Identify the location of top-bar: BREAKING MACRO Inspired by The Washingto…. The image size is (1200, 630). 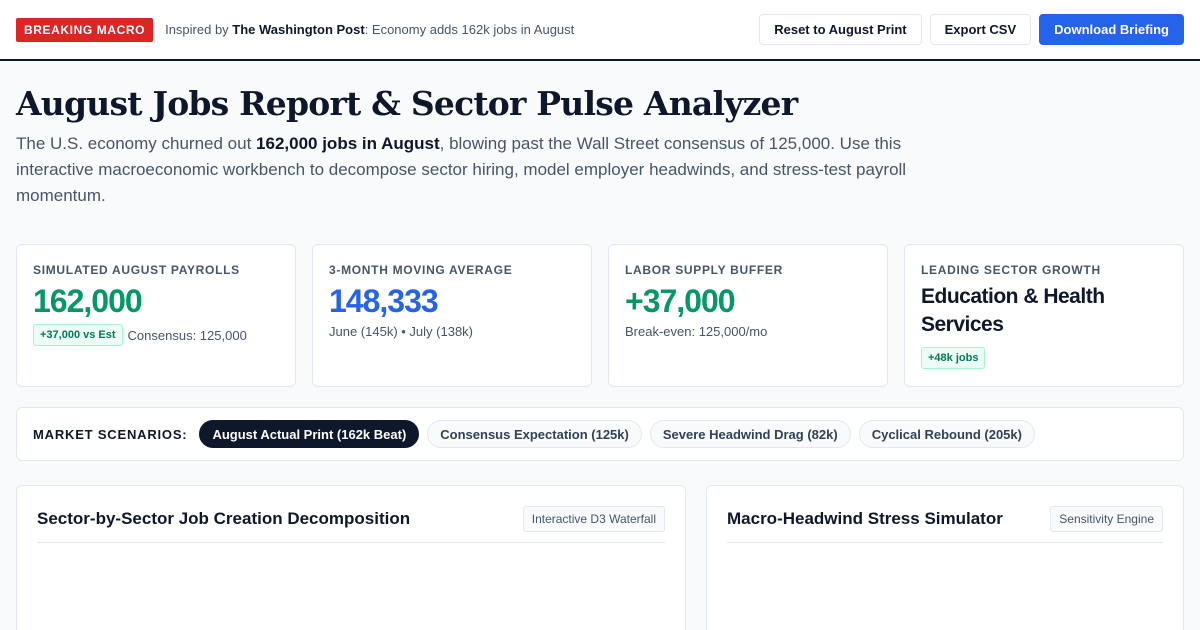
(600, 30).